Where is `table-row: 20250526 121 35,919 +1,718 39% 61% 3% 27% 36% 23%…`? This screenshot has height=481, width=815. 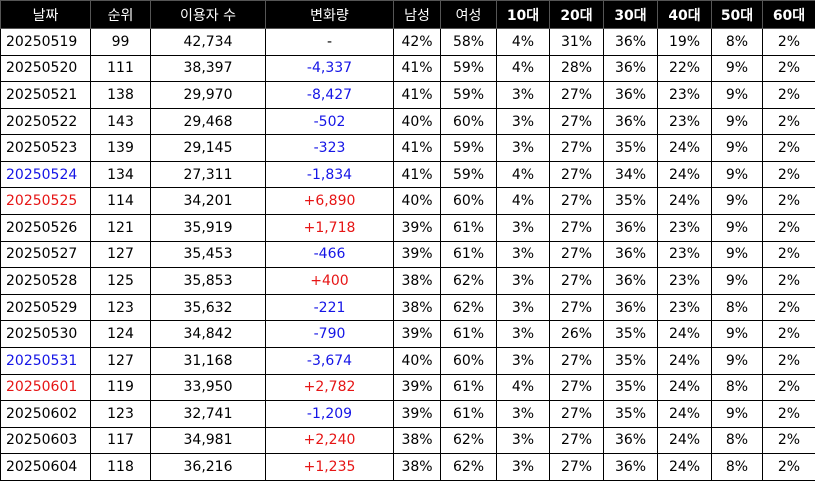 table-row: 20250526 121 35,919 +1,718 39% 61% 3% 27% 36% 23%… is located at coordinates (407, 228).